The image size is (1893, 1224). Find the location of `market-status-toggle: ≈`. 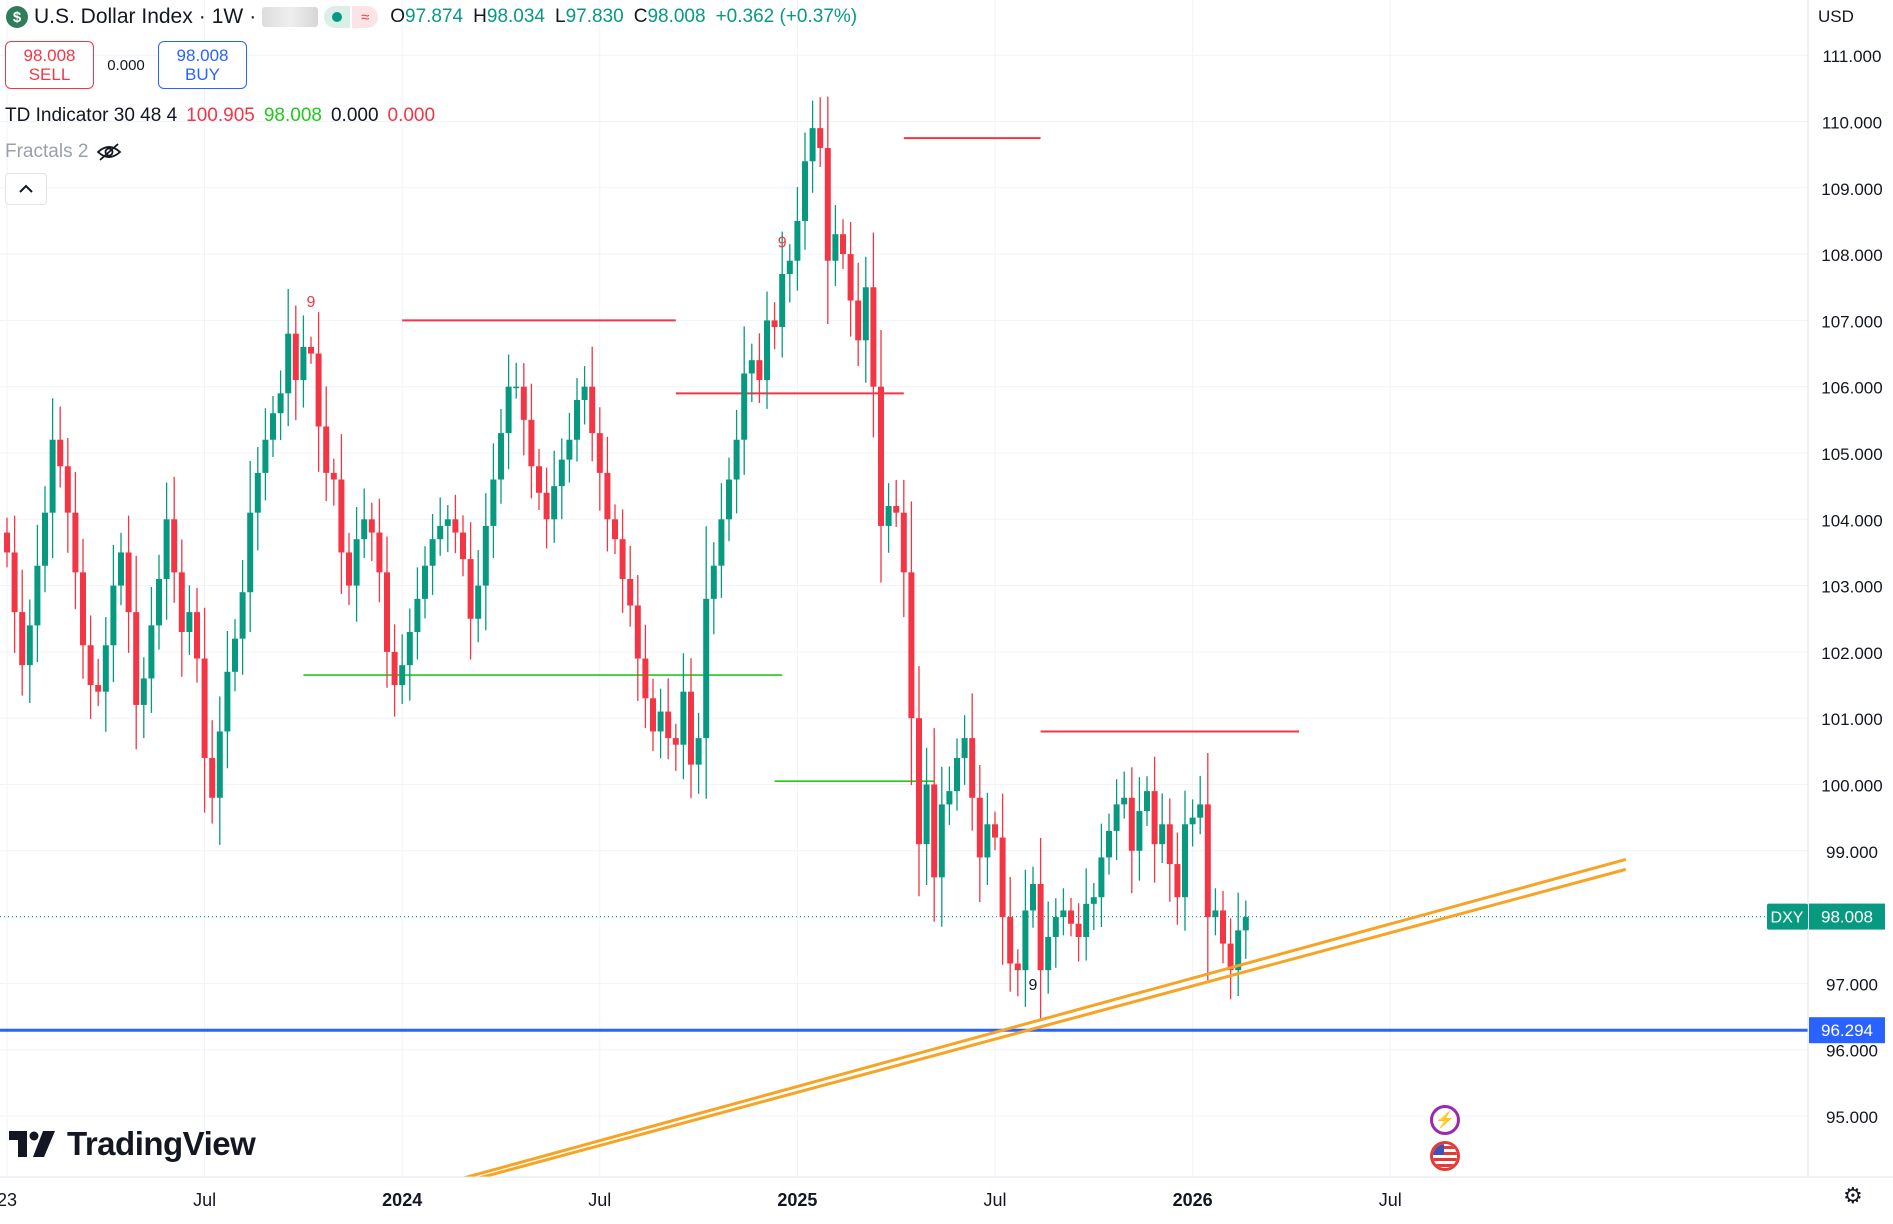

market-status-toggle: ≈ is located at coordinates (351, 17).